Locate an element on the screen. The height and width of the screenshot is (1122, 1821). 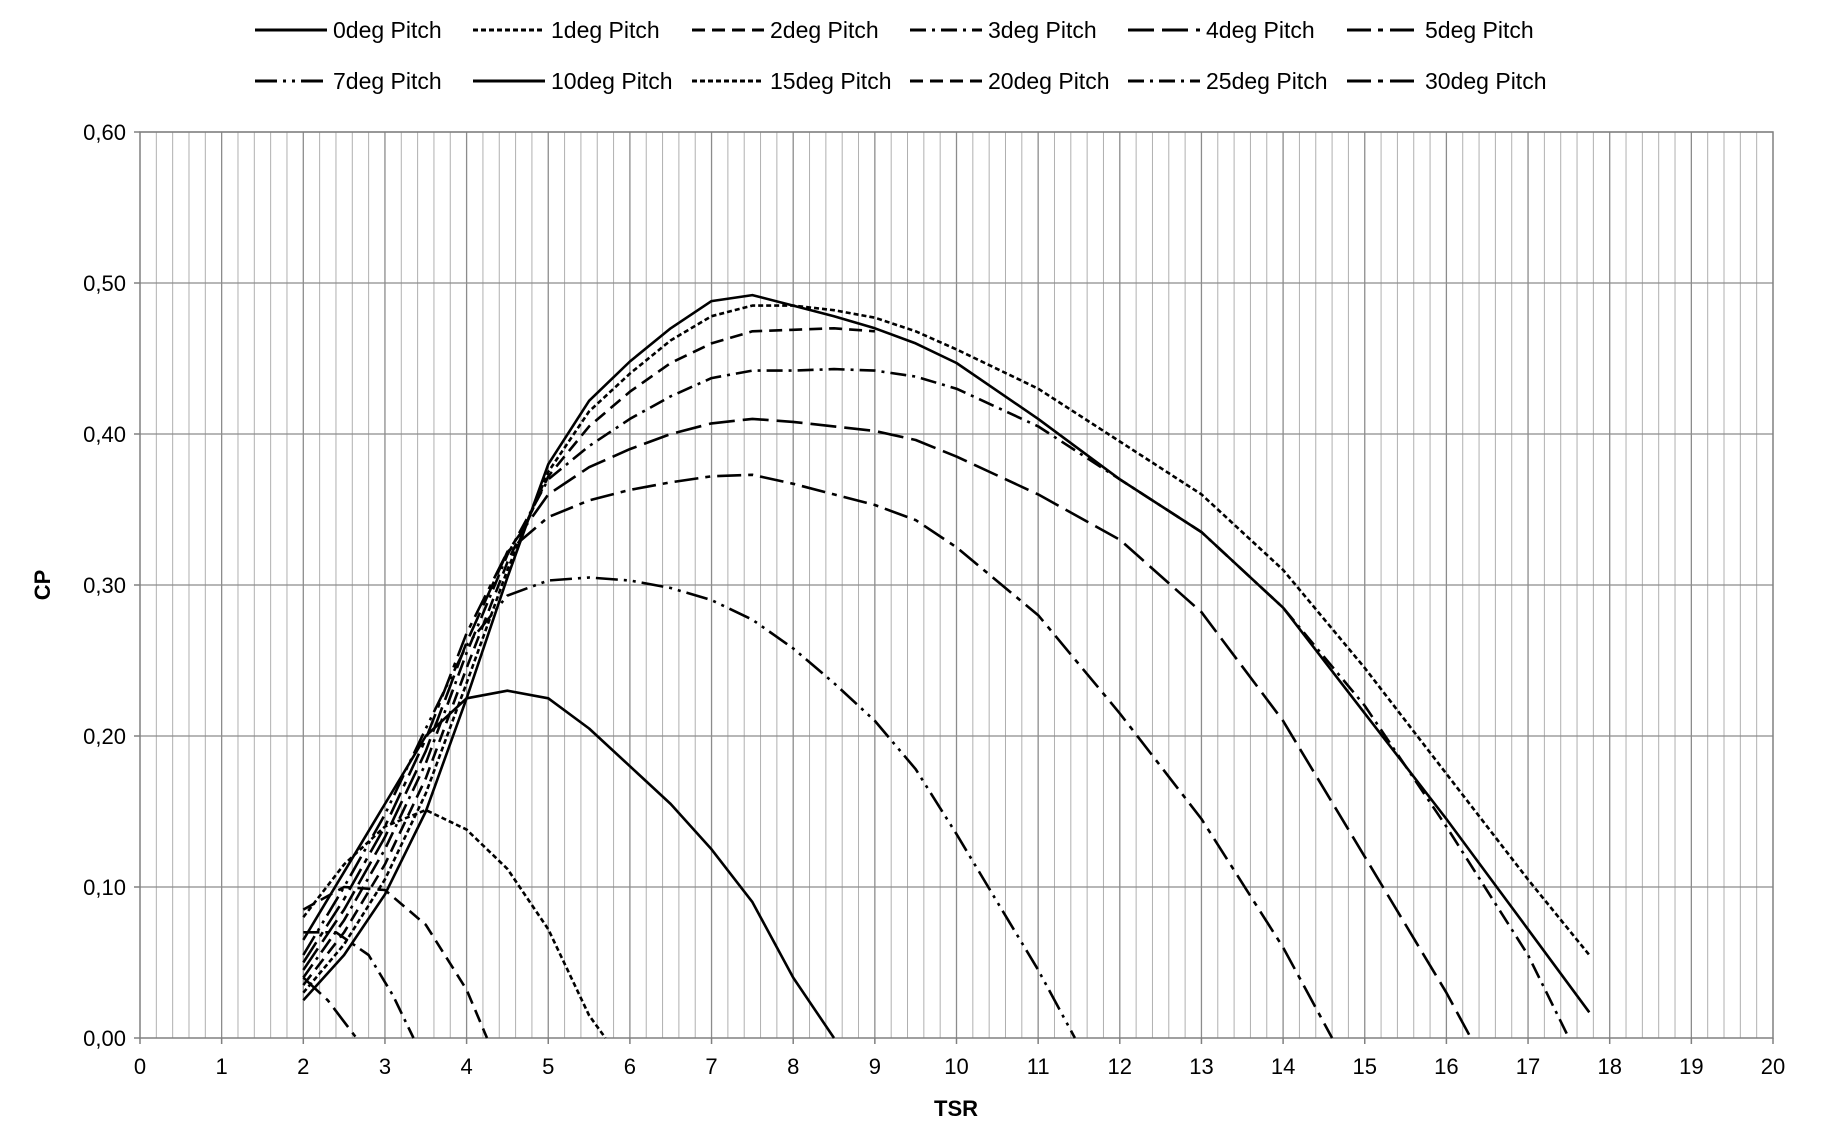
legend-label: 5deg Pitch is located at coordinates (1479, 30).